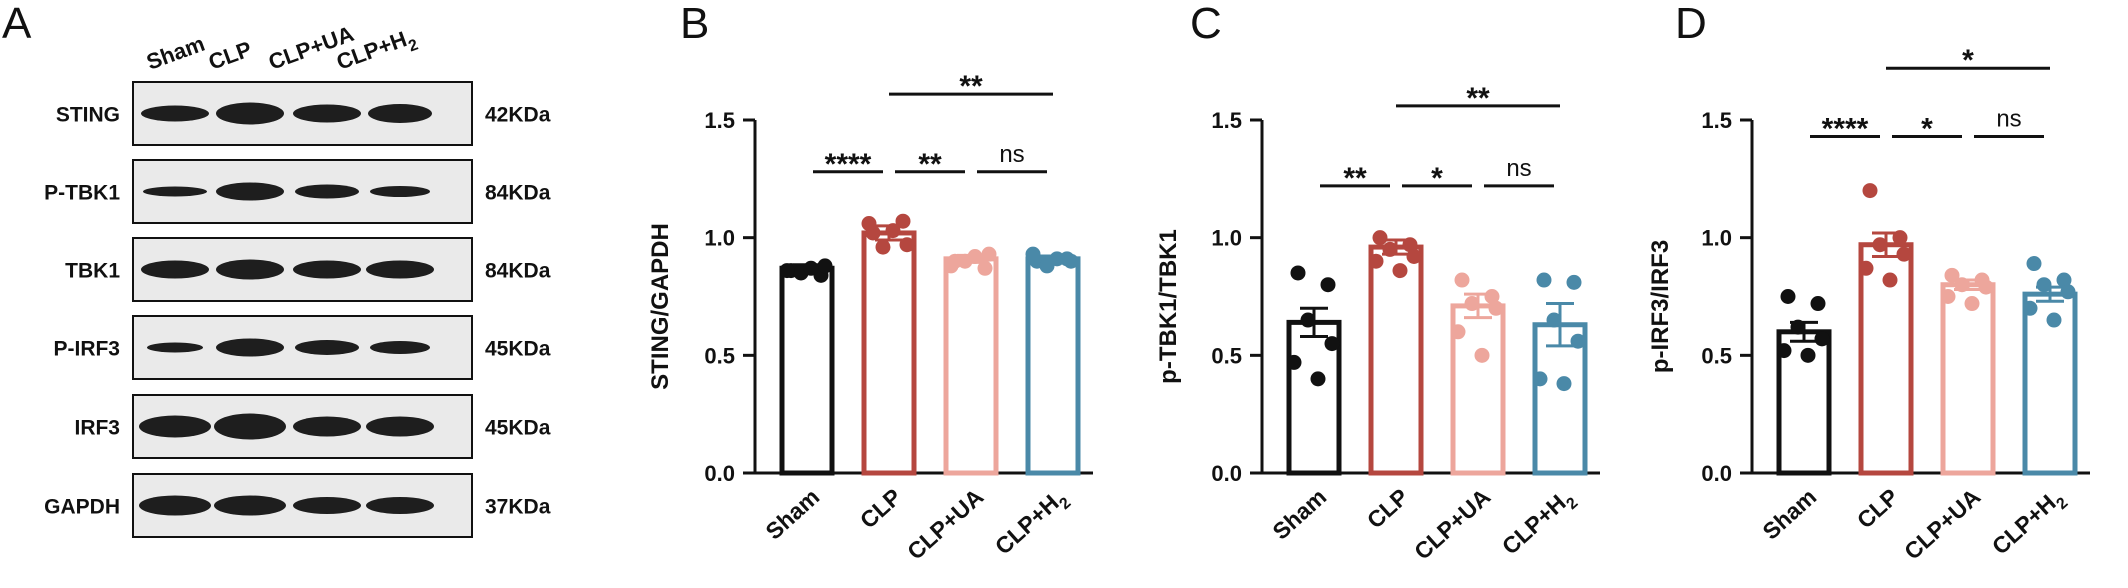 The image size is (2128, 588). What do you see at coordinates (1716, 120) in the screenshot?
I see `y-tick-label: 1.5` at bounding box center [1716, 120].